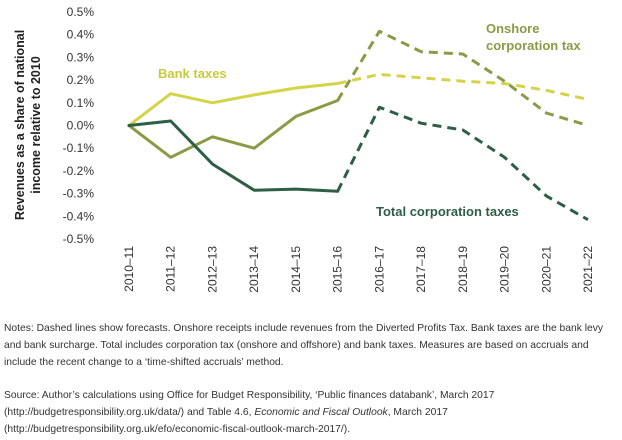  What do you see at coordinates (254, 269) in the screenshot?
I see `x-tick-label: 2013–14` at bounding box center [254, 269].